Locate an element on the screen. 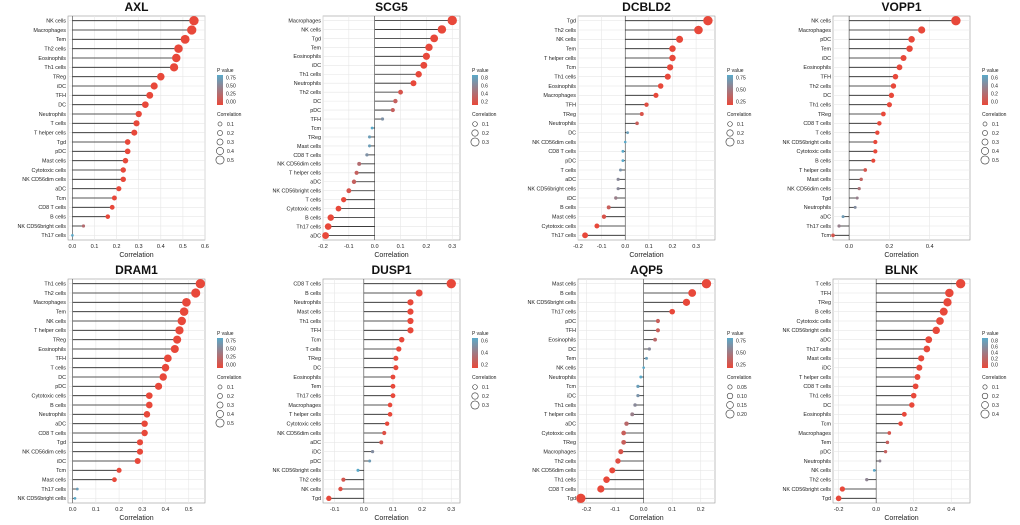 The image size is (1020, 525). legend-size-title: Correlation is located at coordinates (739, 378).